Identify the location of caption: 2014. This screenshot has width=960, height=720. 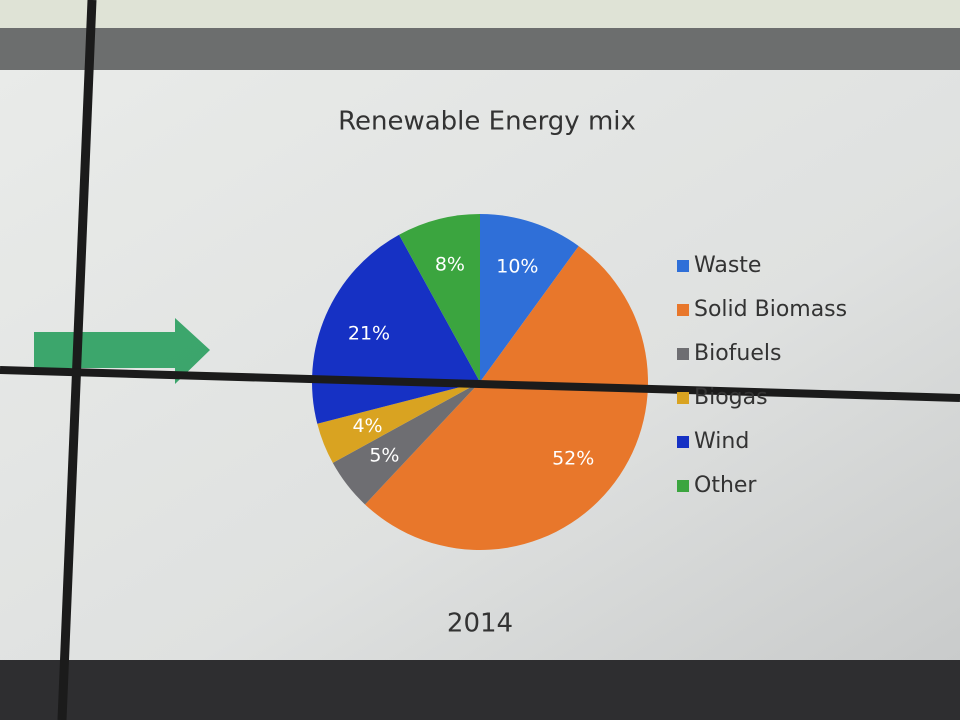
(480, 624).